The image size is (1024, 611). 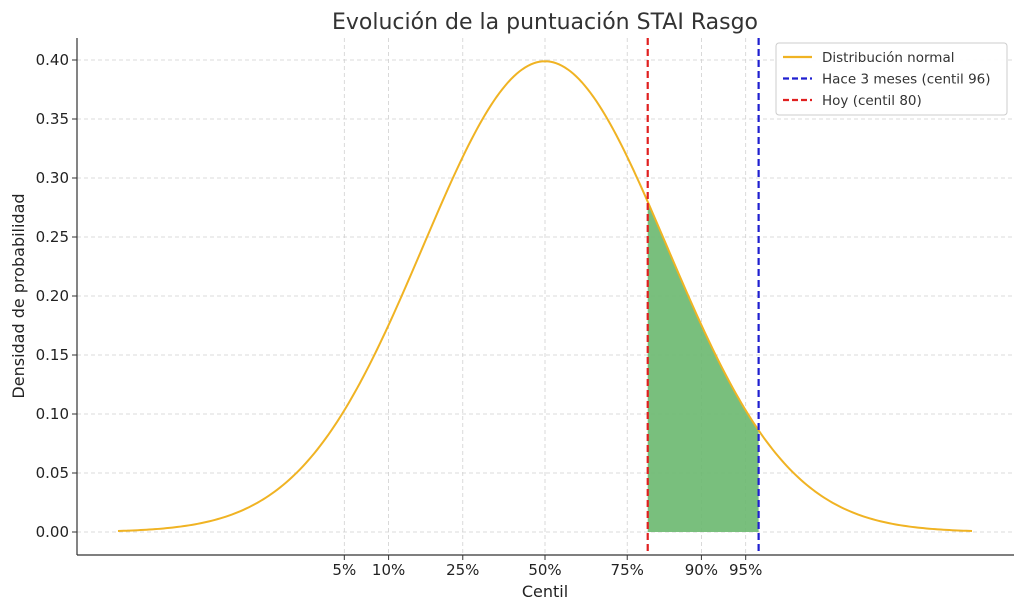 I want to click on y-tick-label: 0.20, so click(x=52, y=296).